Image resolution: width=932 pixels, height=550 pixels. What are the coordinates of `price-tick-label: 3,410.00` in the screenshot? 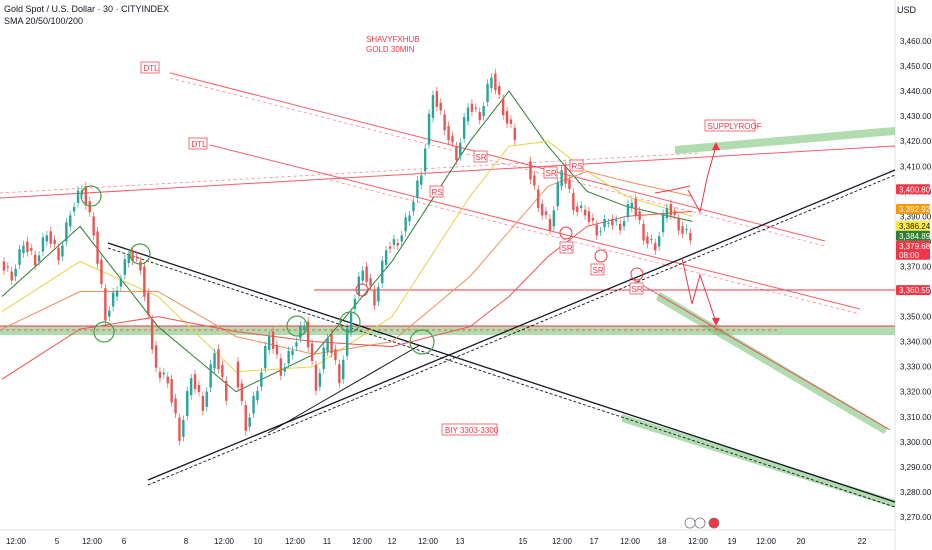 It's located at (916, 166).